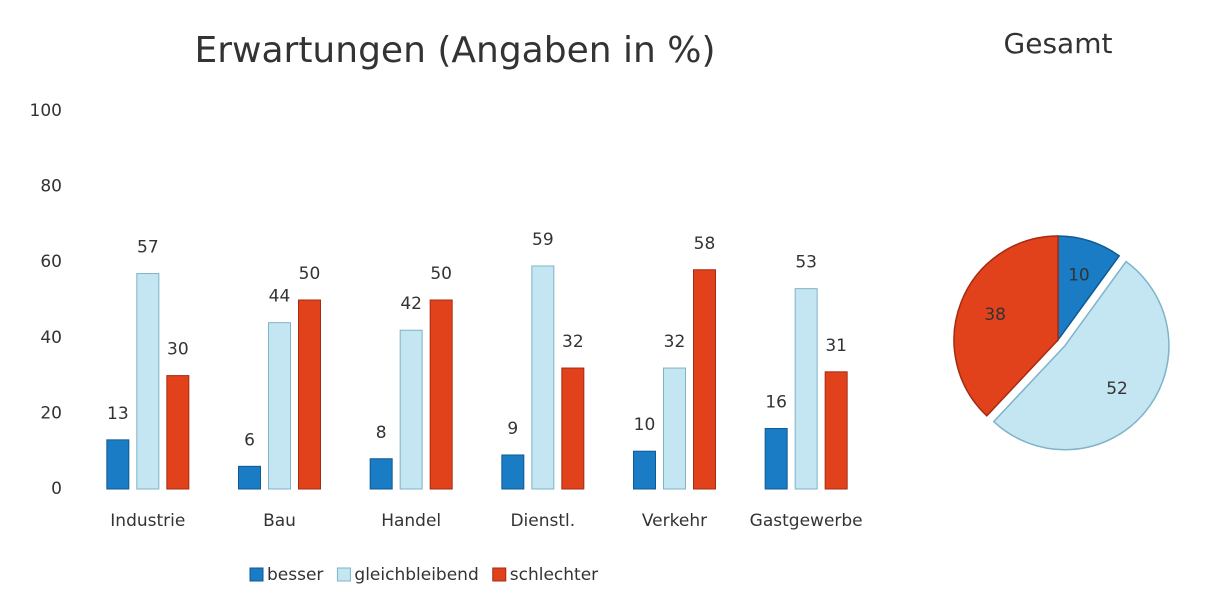 This screenshot has height=607, width=1211. Describe the element at coordinates (51, 338) in the screenshot. I see `y-tick-label: 40` at that location.